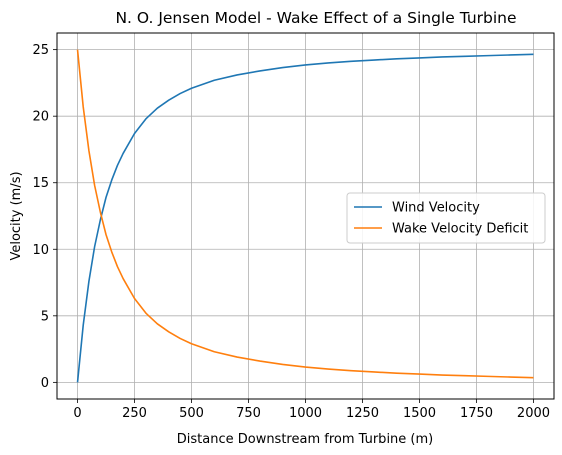 This screenshot has width=562, height=455. Describe the element at coordinates (134, 413) in the screenshot. I see `x-tick-label: 250` at that location.